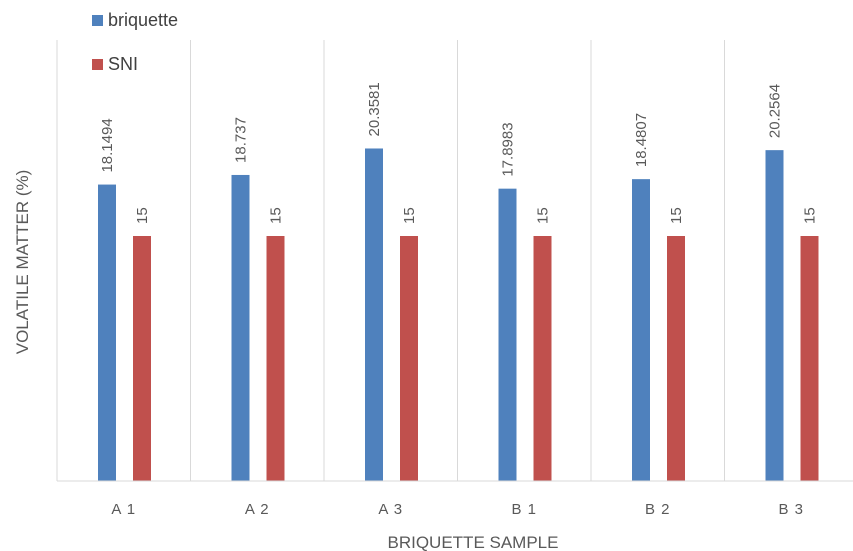 The image size is (853, 551). What do you see at coordinates (542, 358) in the screenshot?
I see `bar-sni-b1` at bounding box center [542, 358].